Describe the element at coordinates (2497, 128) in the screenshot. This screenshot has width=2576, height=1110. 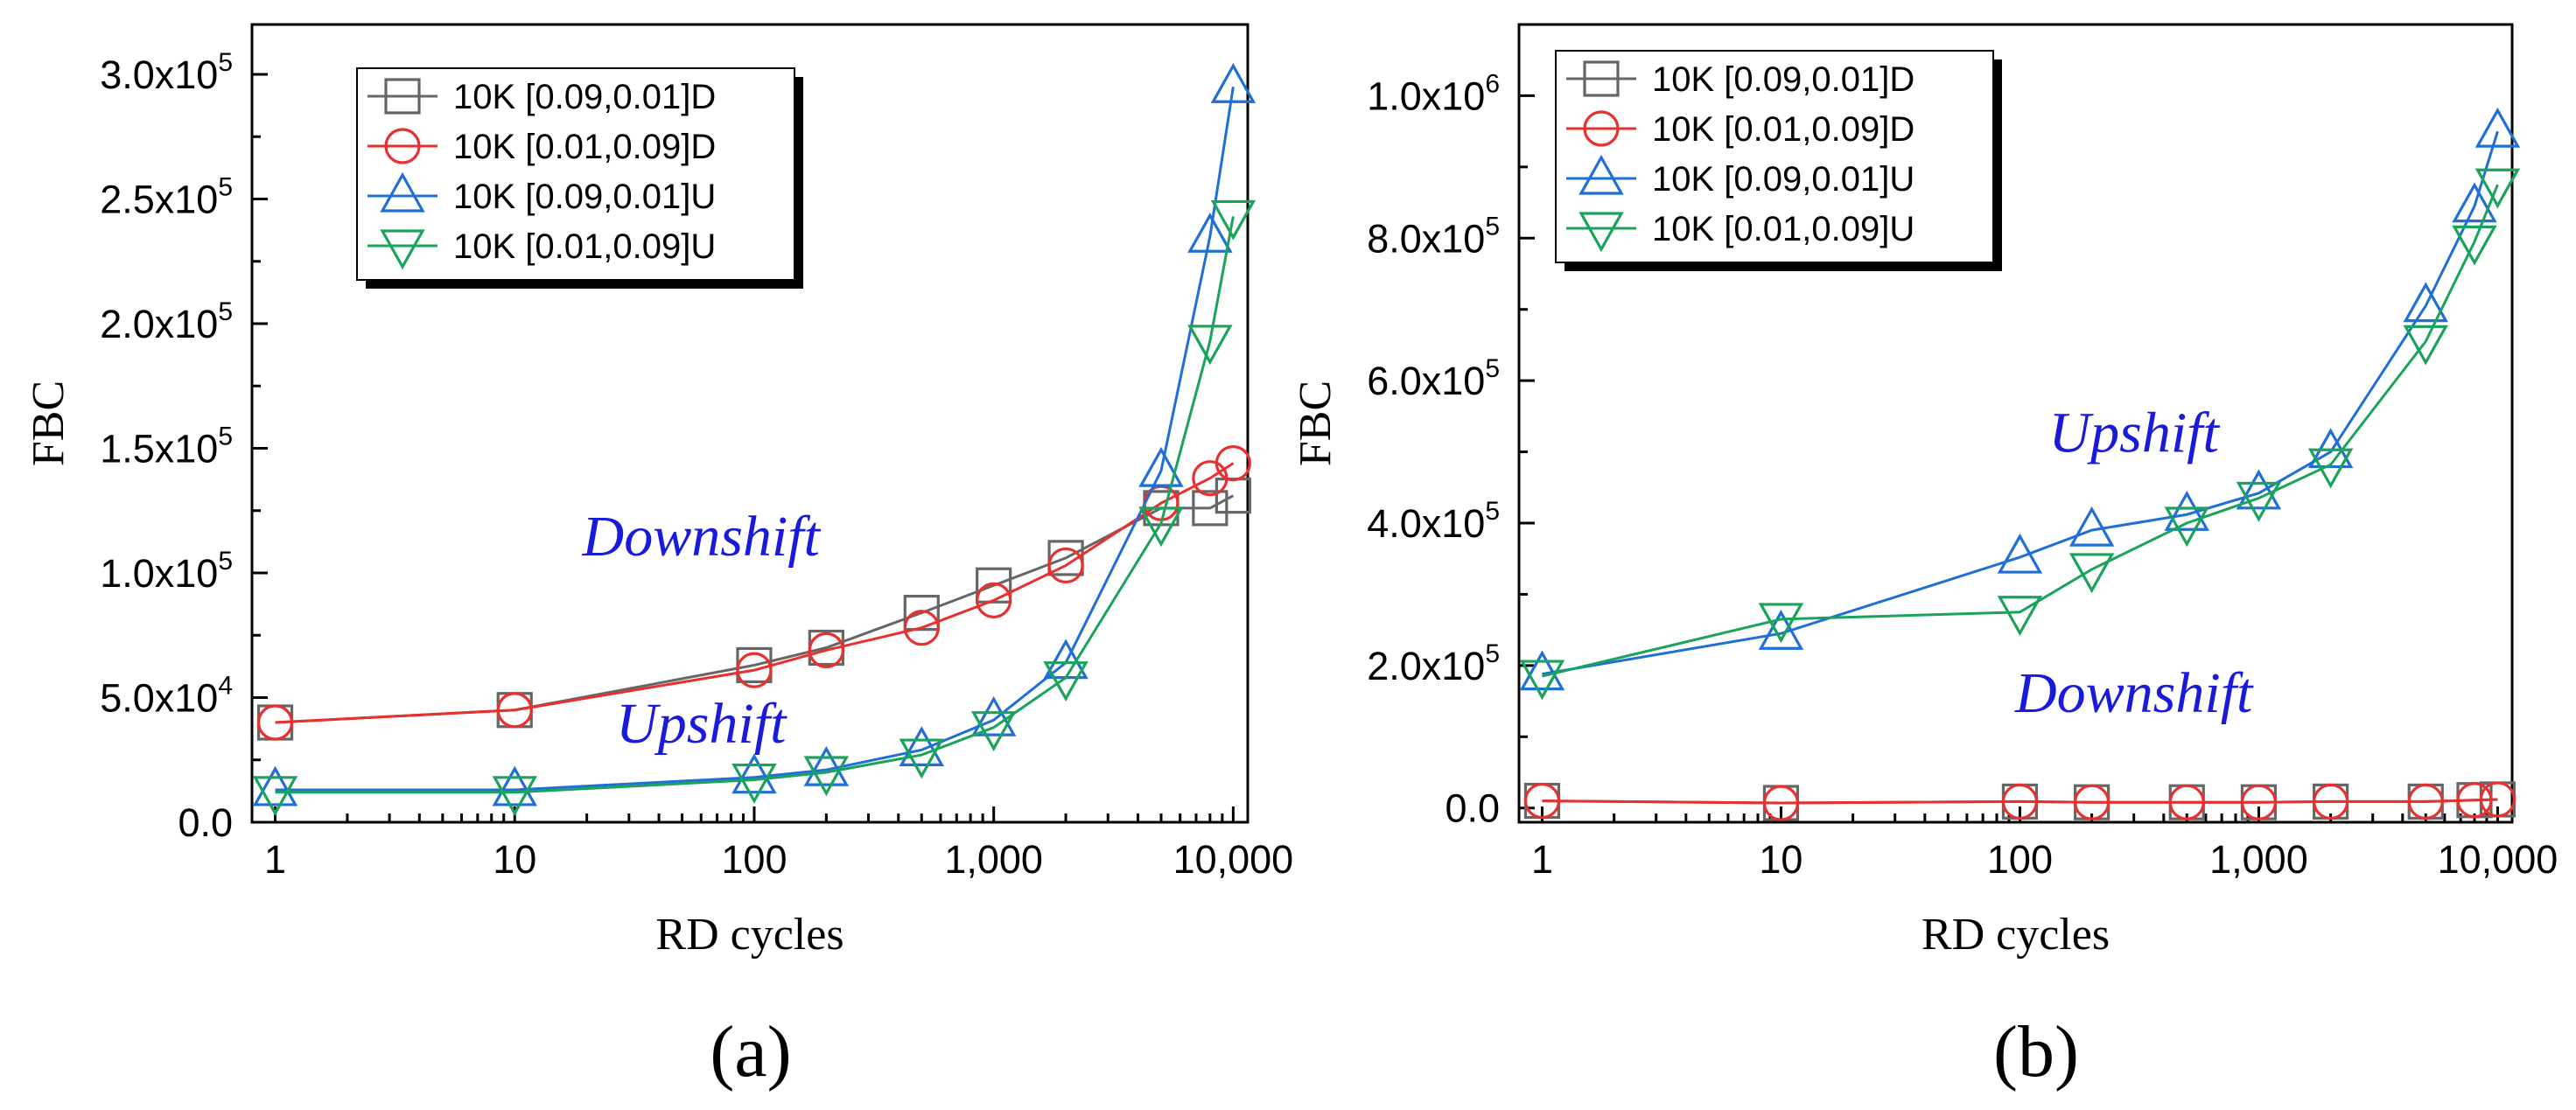
I see `point-c1-s2-p9` at that location.